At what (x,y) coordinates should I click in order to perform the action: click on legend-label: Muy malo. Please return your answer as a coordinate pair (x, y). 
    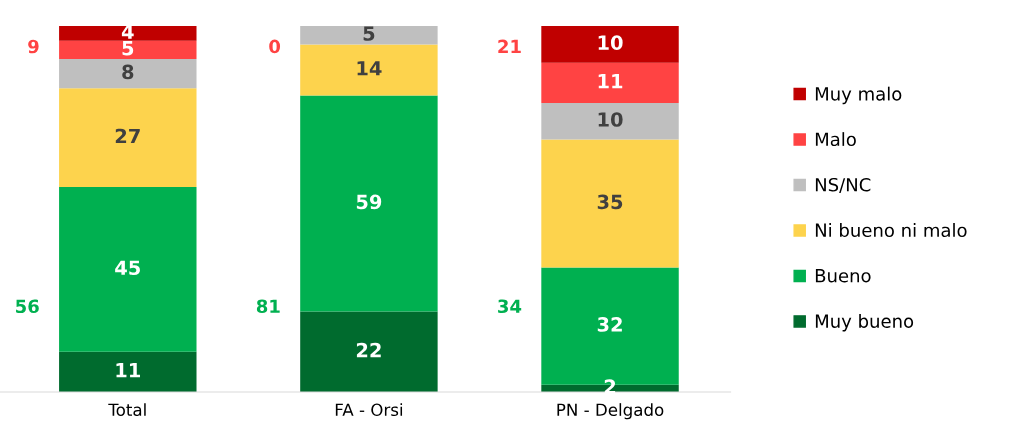
    Looking at the image, I should click on (858, 95).